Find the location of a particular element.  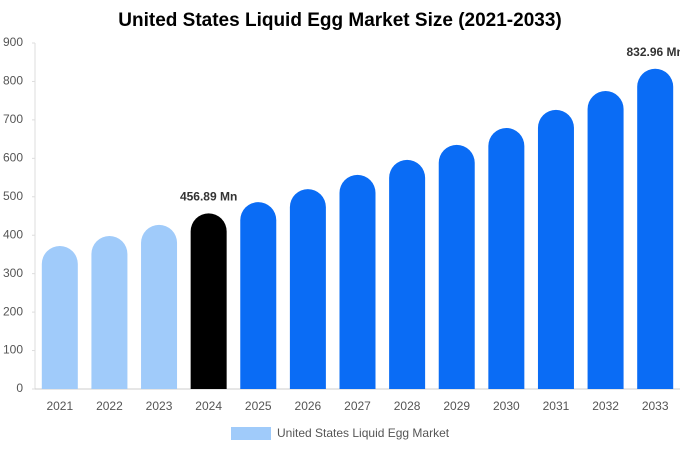

x-tick-label: 2021 is located at coordinates (59, 406).